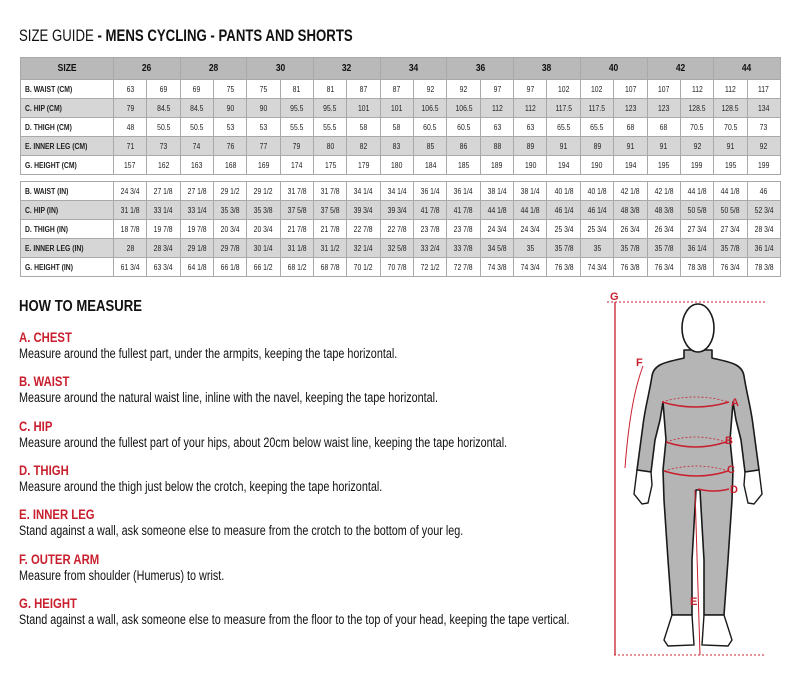 This screenshot has width=800, height=677. I want to click on table-cell-text: 35 7/8, so click(564, 248).